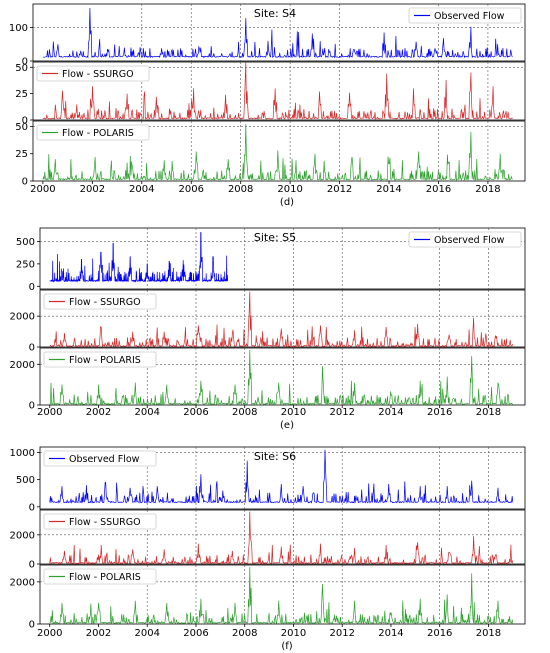 The image size is (550, 653). I want to click on panel-3-2: 0 2000 Flow - SSURGO, so click(268, 540).